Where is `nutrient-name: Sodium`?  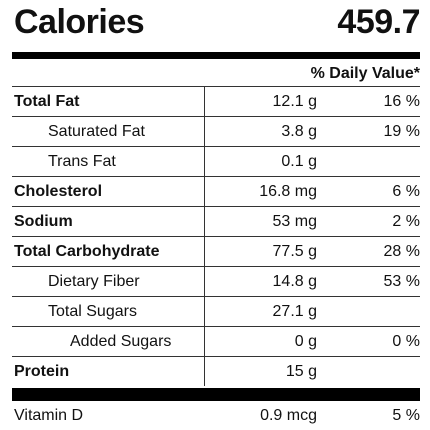
nutrient-name: Sodium is located at coordinates (43, 221).